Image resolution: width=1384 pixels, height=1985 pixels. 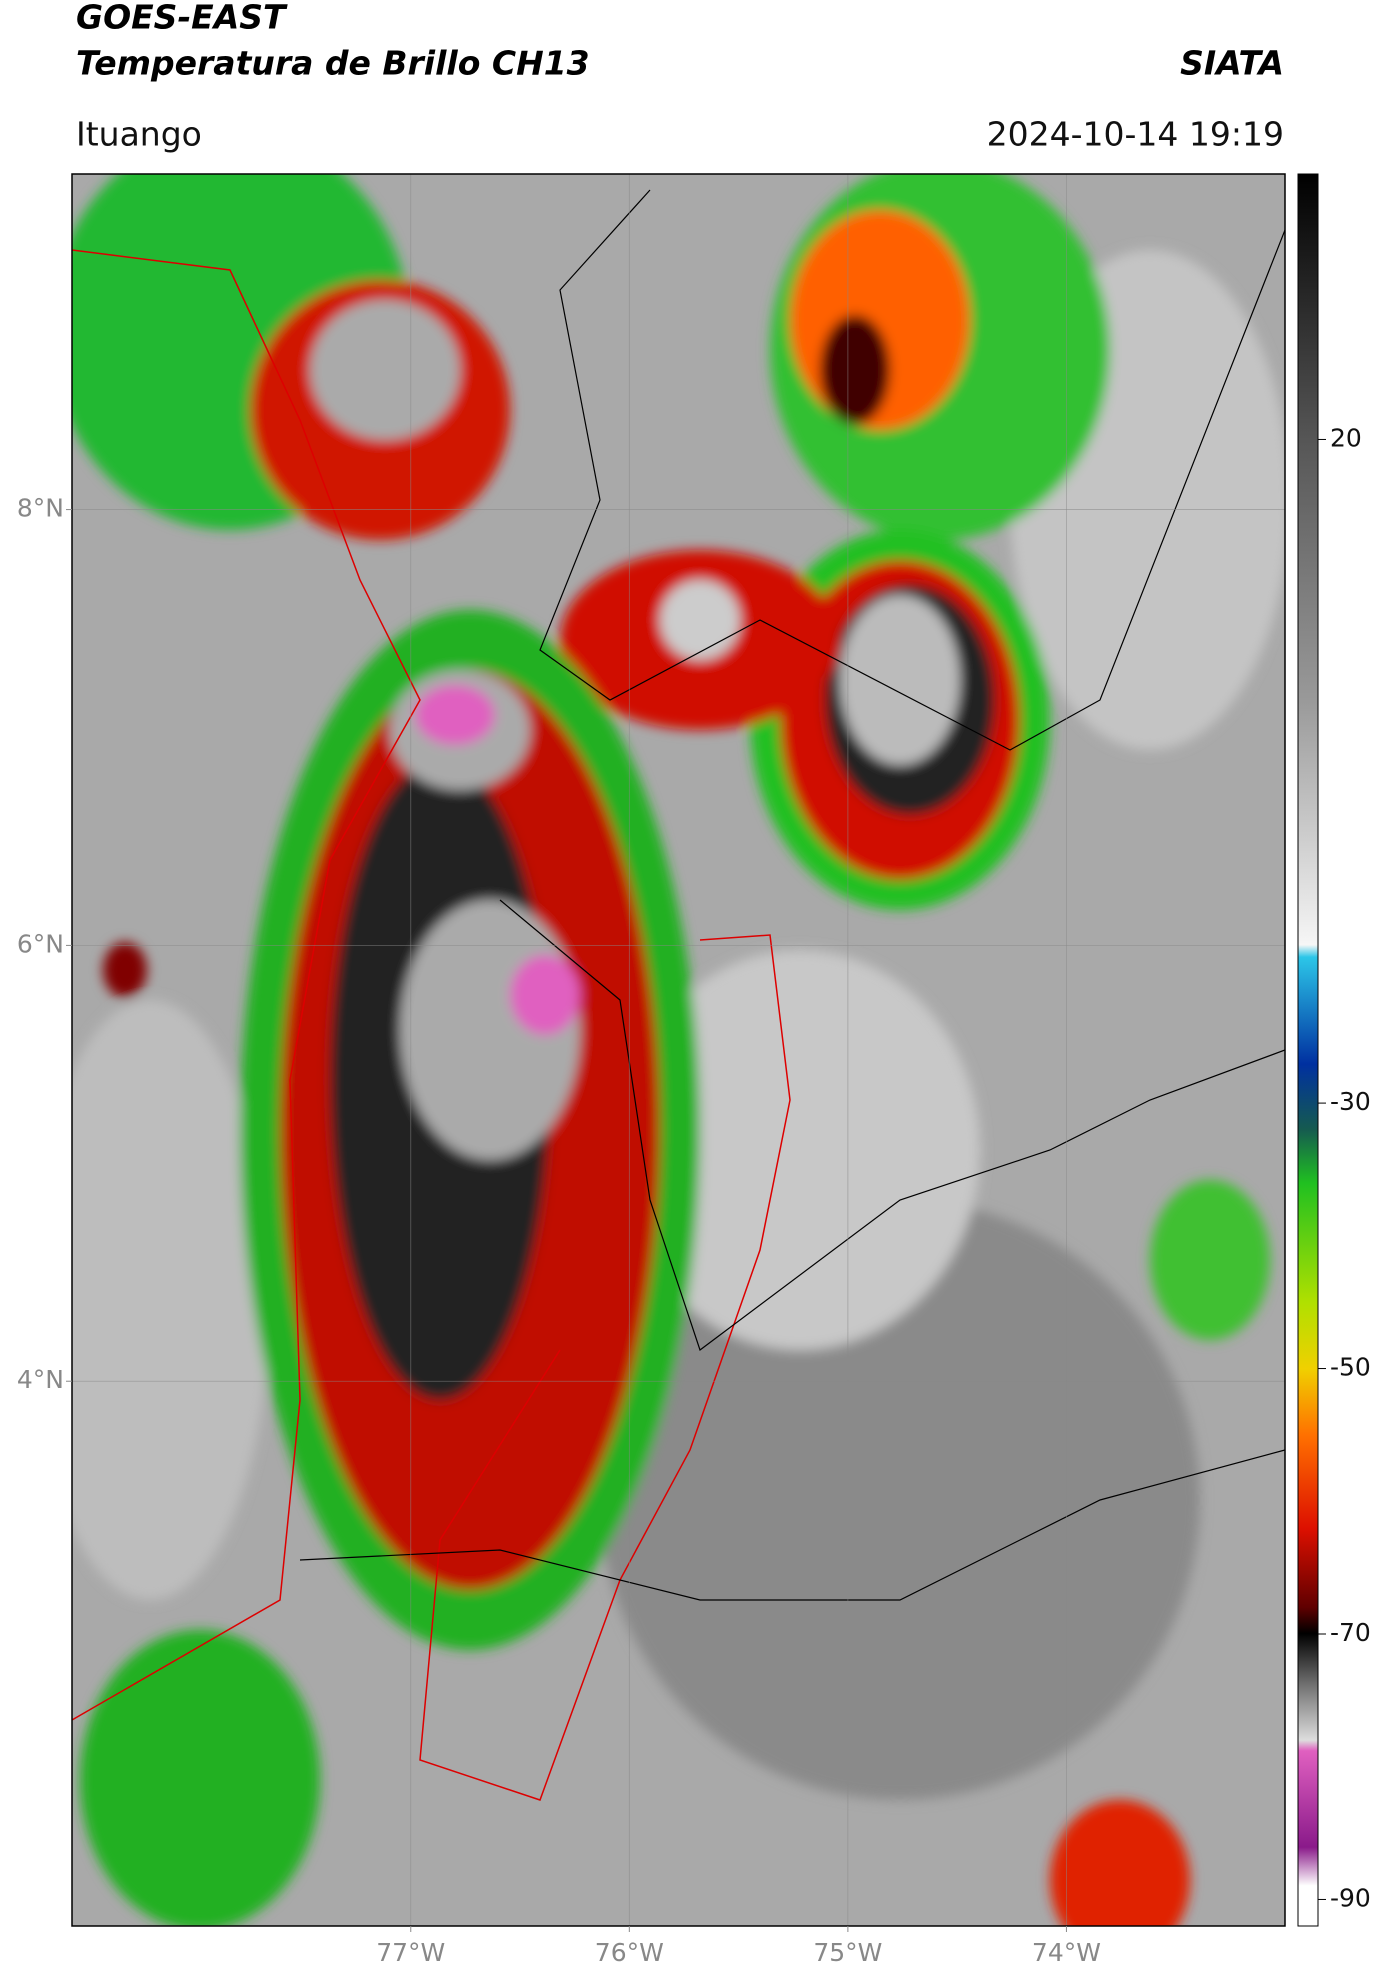 What do you see at coordinates (1350, 1897) in the screenshot?
I see `colorbar-tick-label: -90` at bounding box center [1350, 1897].